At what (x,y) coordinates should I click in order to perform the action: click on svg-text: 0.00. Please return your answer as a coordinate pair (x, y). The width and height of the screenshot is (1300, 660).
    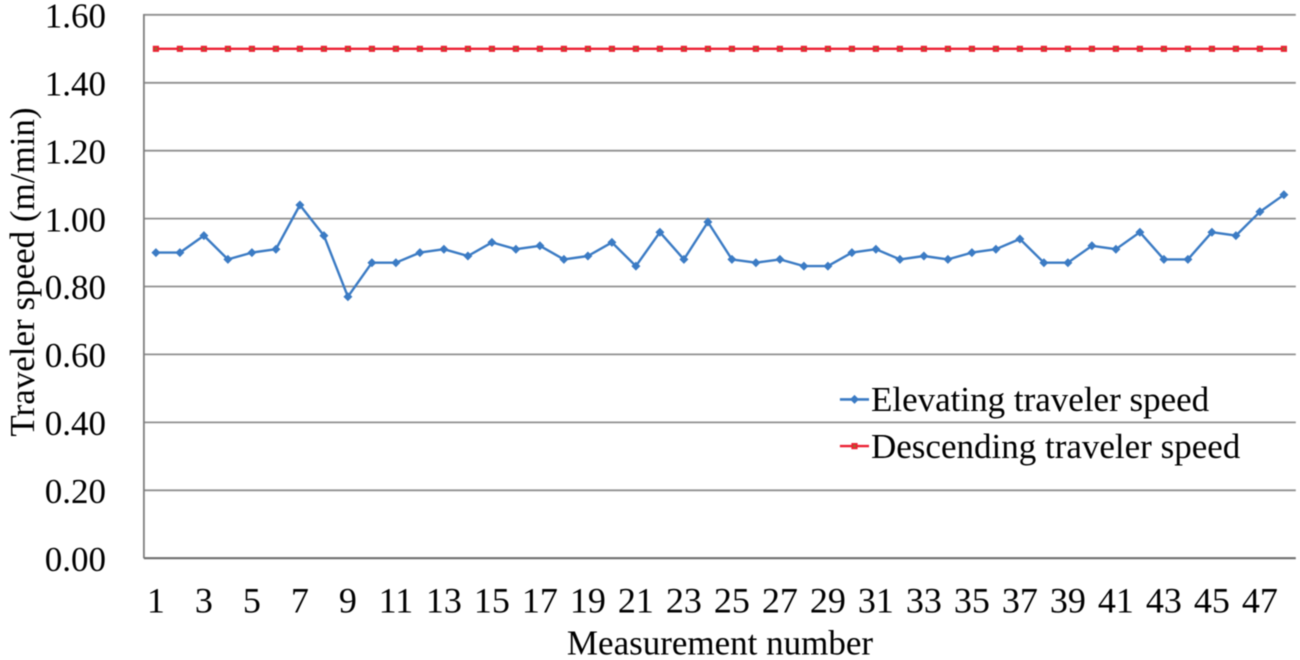
    Looking at the image, I should click on (75, 559).